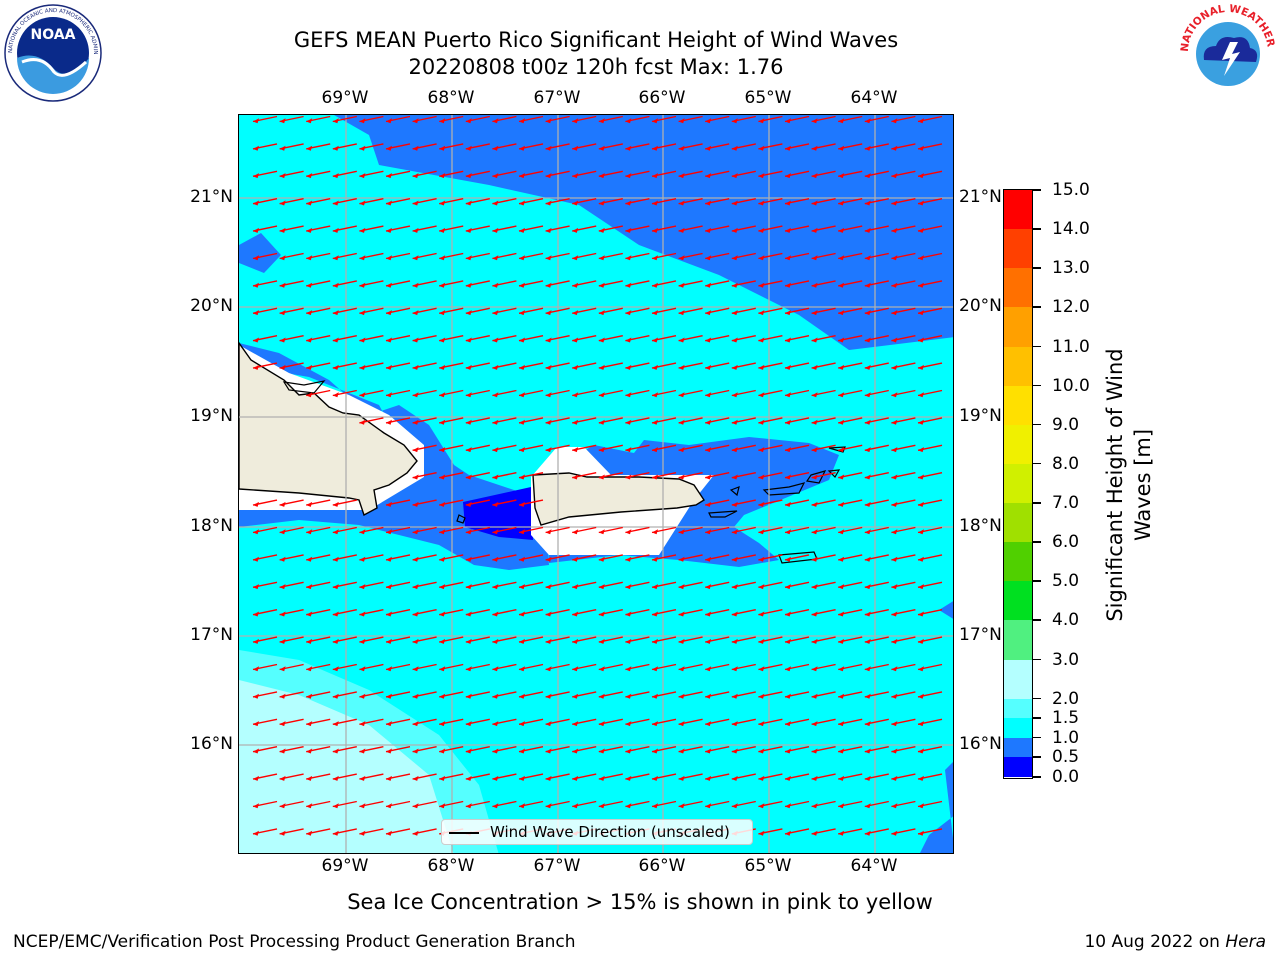 This screenshot has width=1280, height=960. Describe the element at coordinates (1071, 346) in the screenshot. I see `colorbar-tick-label: 11.0` at that location.